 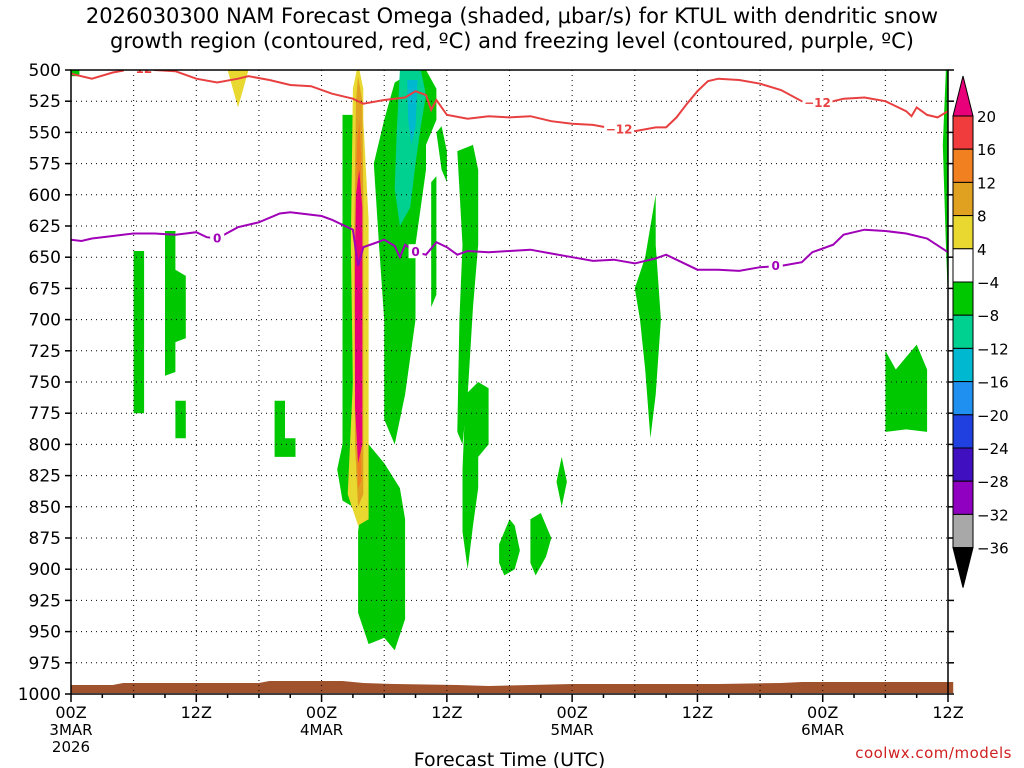 What do you see at coordinates (45, 258) in the screenshot?
I see `y-tick-label-650: 650` at bounding box center [45, 258].